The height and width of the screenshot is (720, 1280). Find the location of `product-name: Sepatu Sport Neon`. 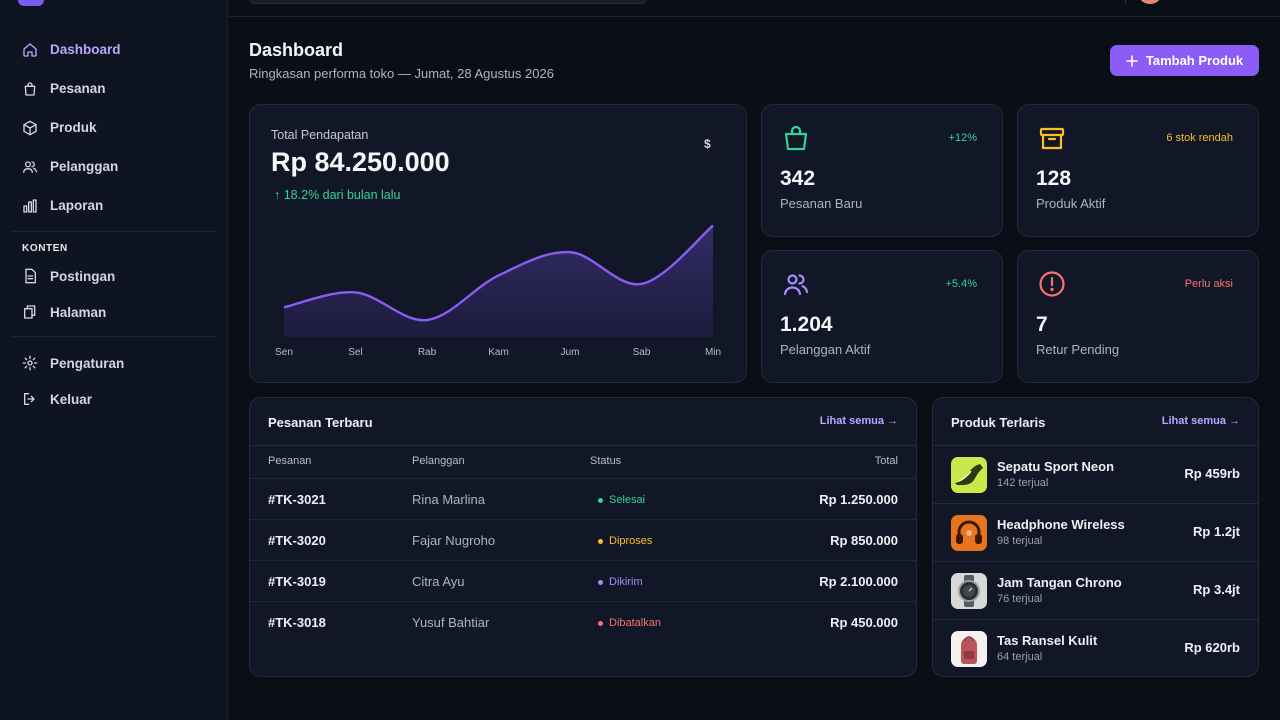

product-name: Sepatu Sport Neon is located at coordinates (1056, 466).